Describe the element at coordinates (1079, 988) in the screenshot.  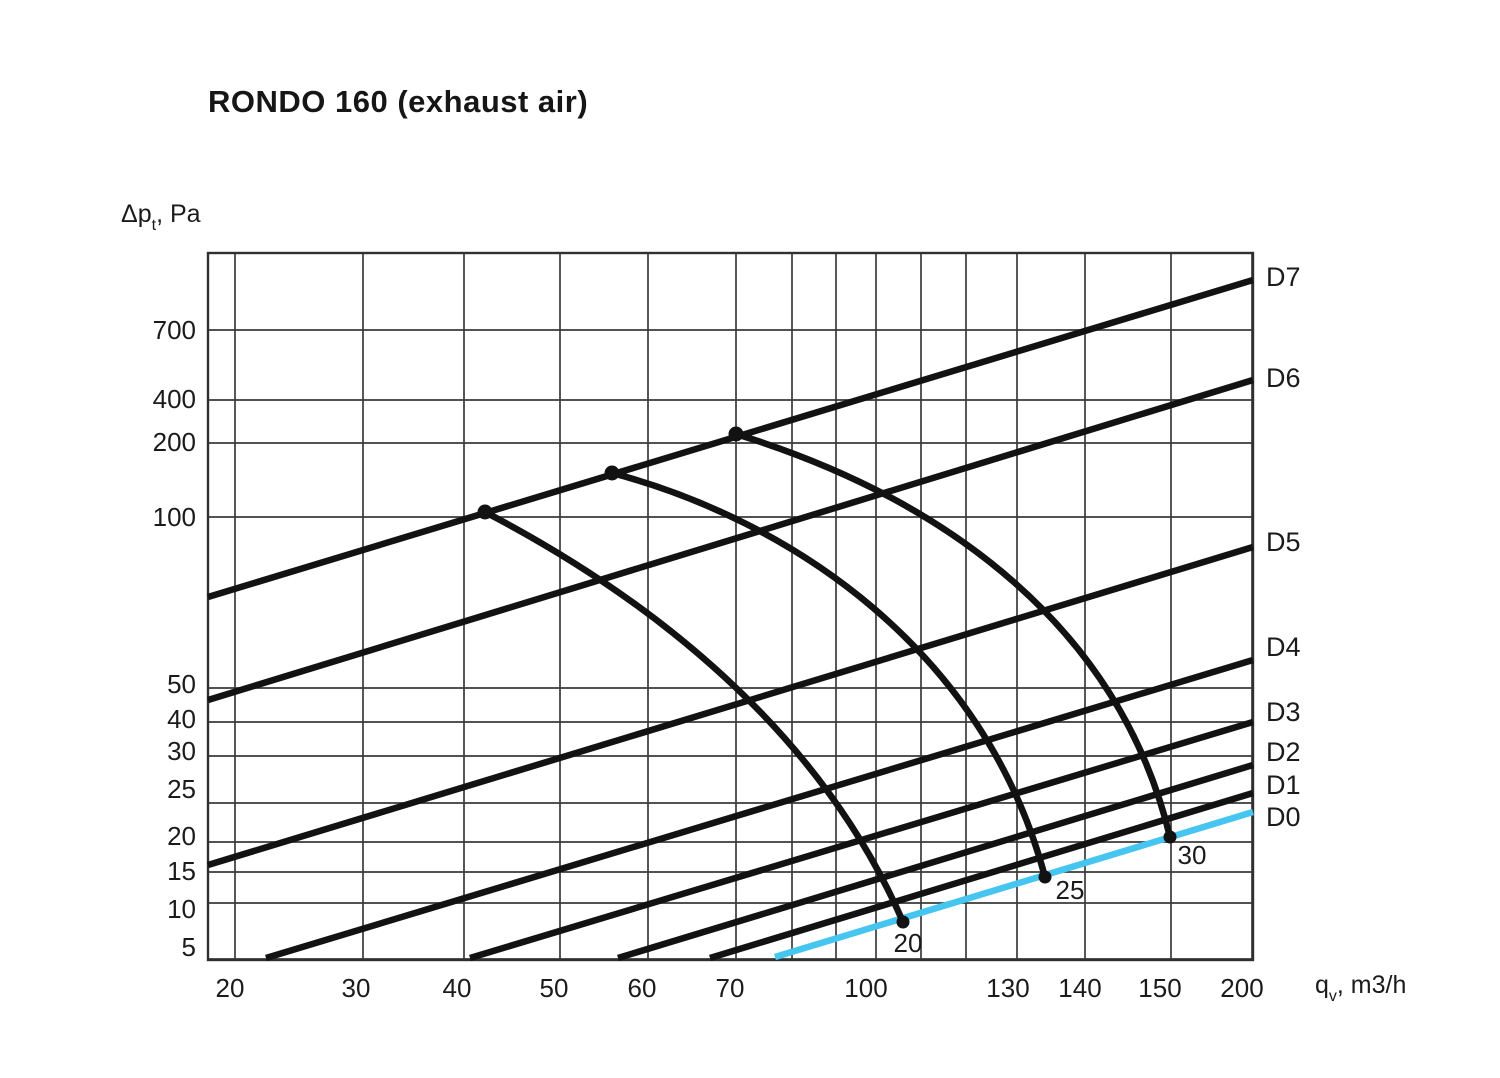
I see `x-tick-label: 140` at that location.